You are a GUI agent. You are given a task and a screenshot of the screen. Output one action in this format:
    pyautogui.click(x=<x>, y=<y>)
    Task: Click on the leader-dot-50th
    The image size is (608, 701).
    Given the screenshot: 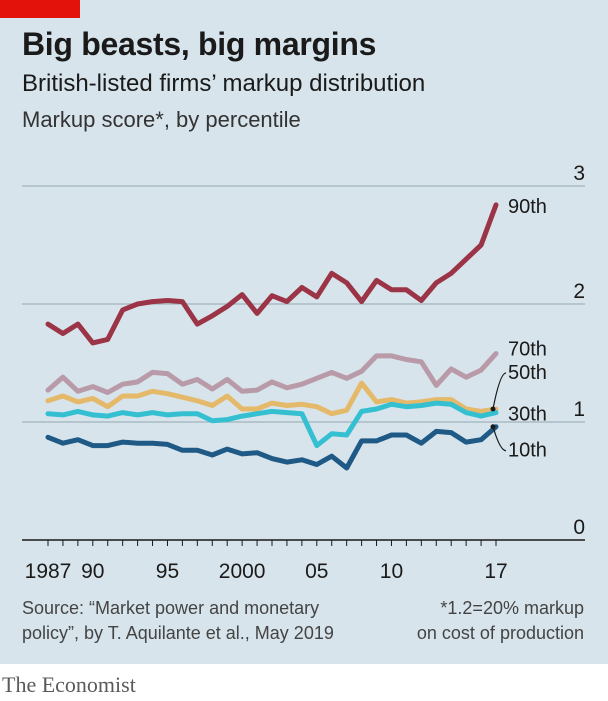 What is the action you would take?
    pyautogui.click(x=493, y=409)
    